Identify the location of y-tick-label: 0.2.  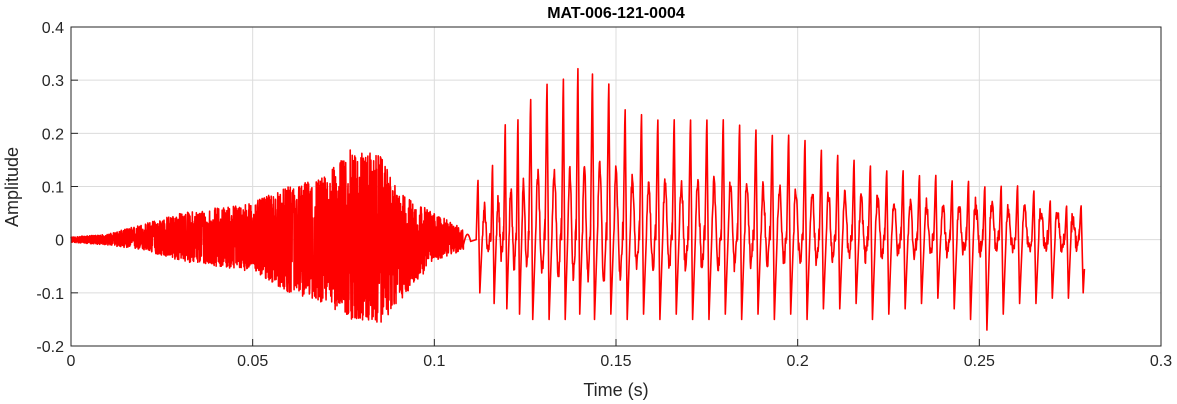
(53, 134).